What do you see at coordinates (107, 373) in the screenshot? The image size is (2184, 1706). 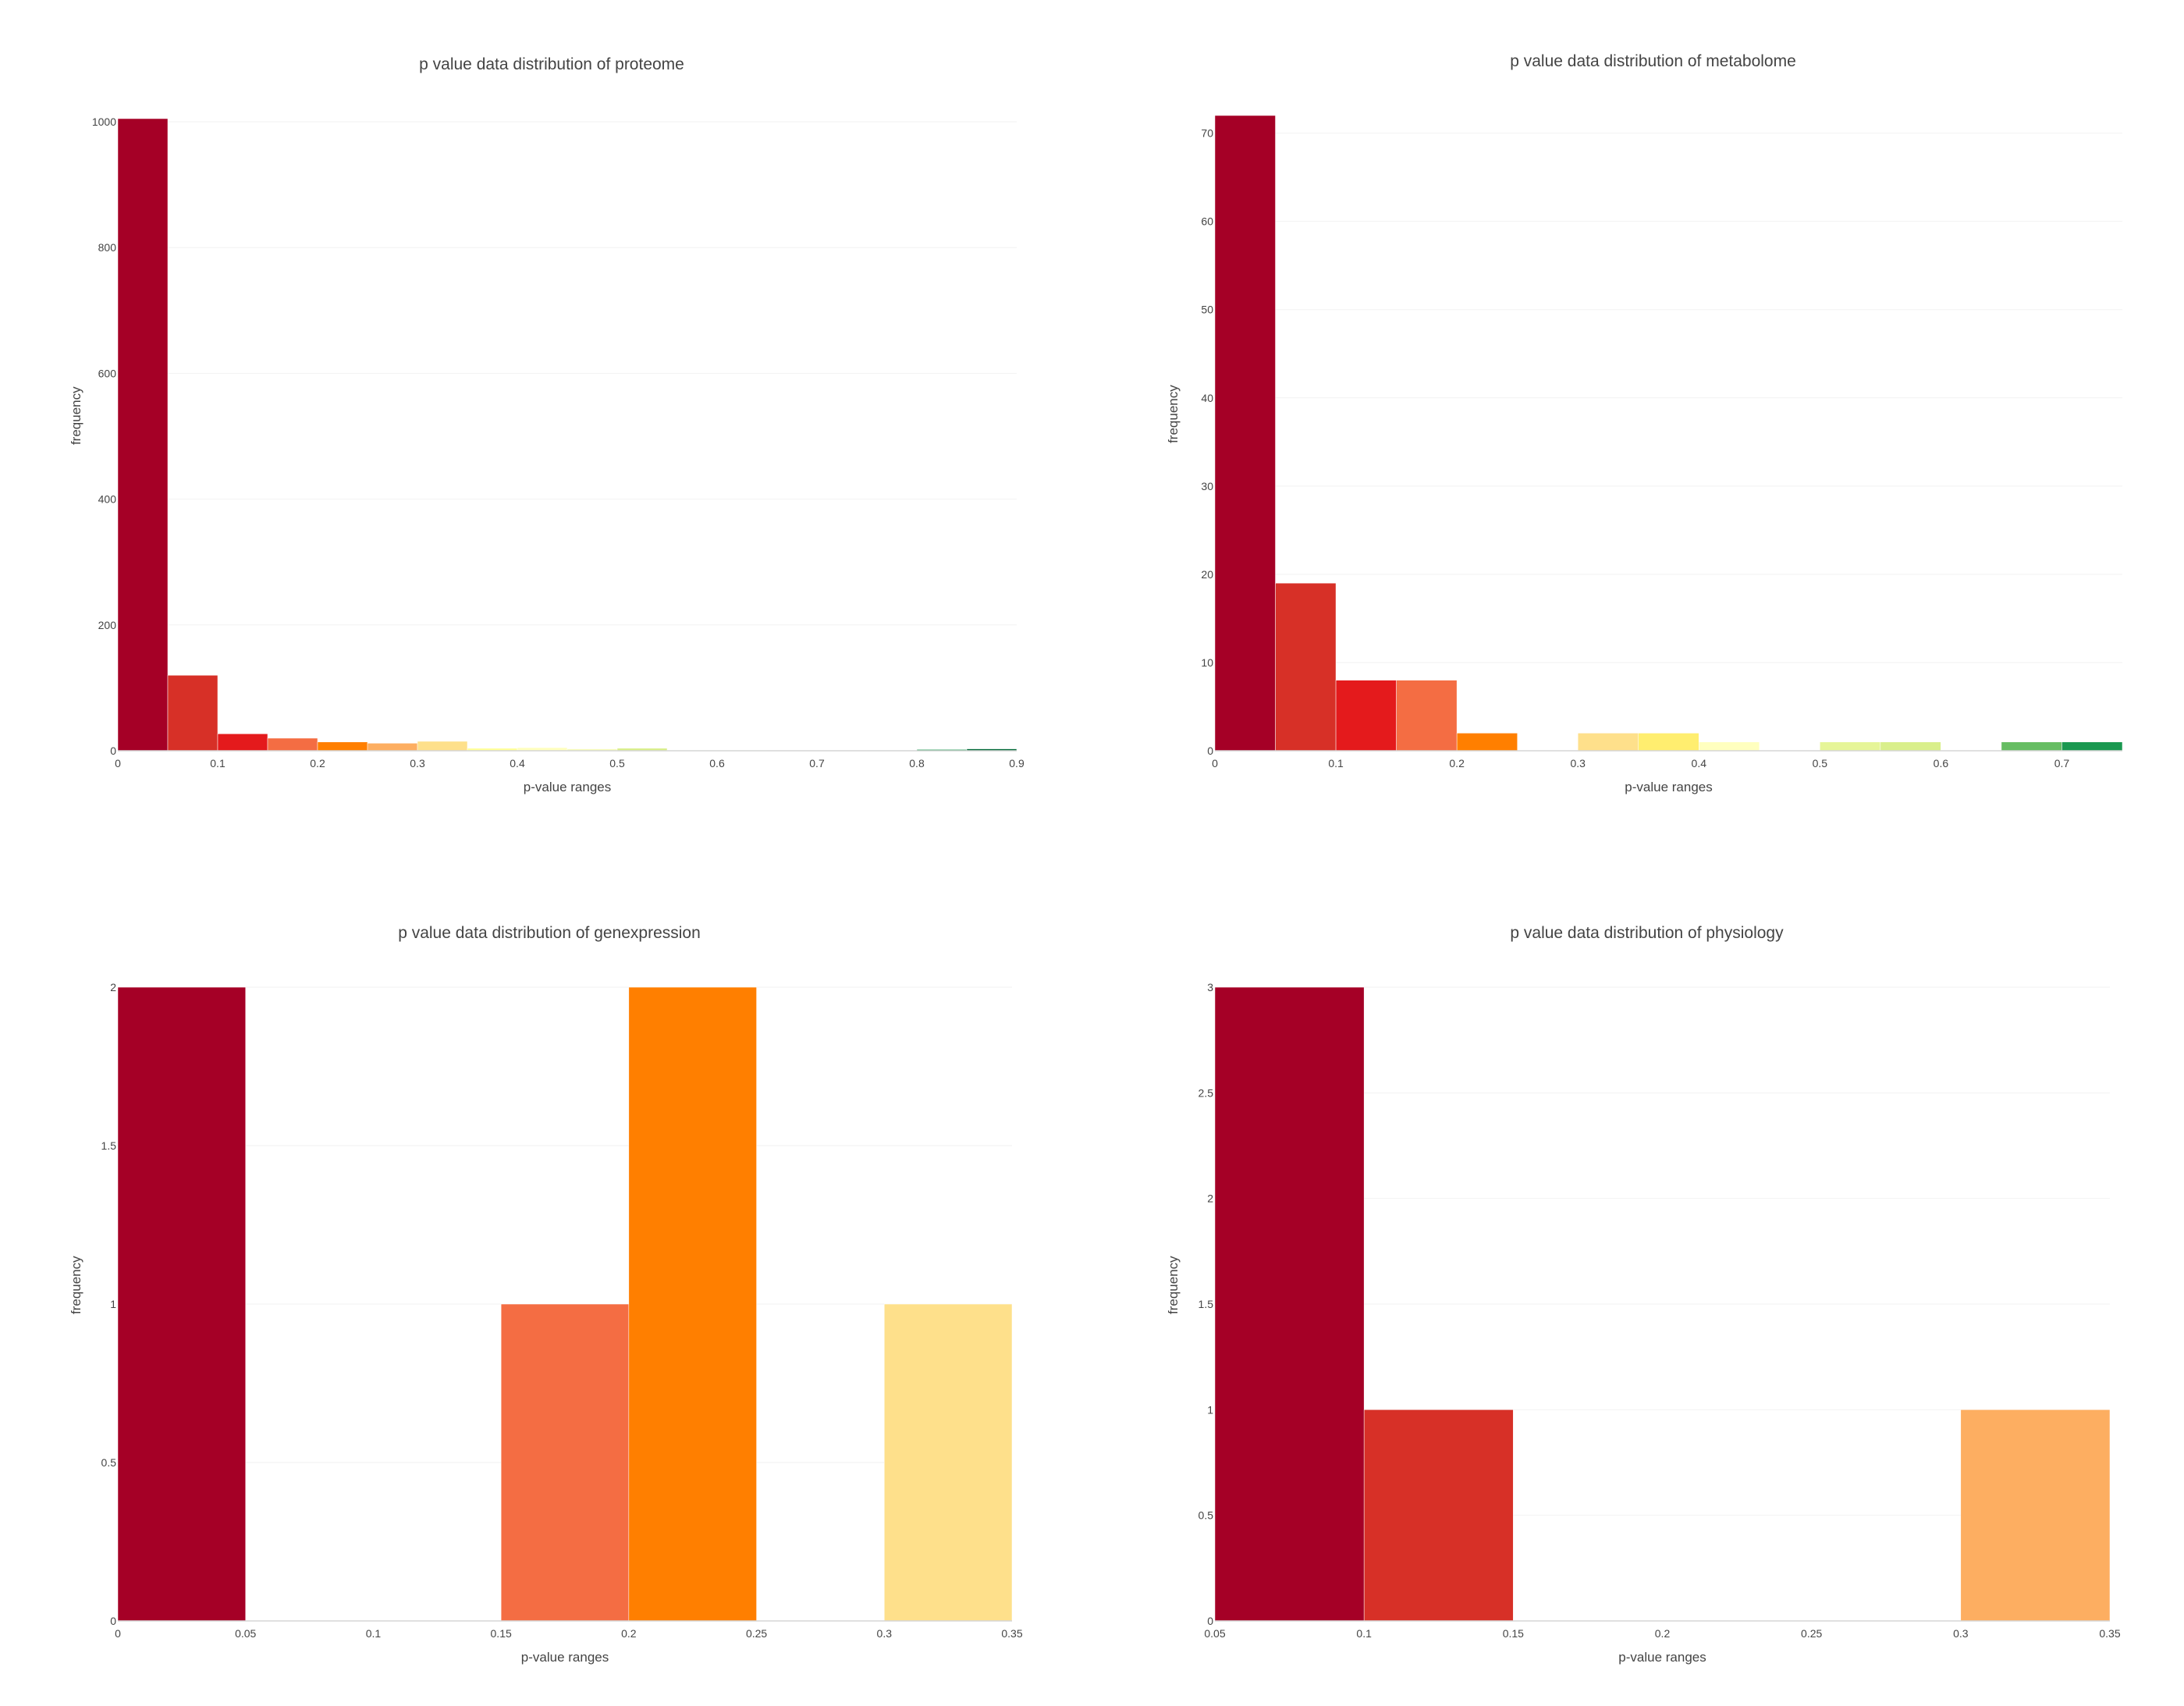 I see `y-tick-label: 600` at bounding box center [107, 373].